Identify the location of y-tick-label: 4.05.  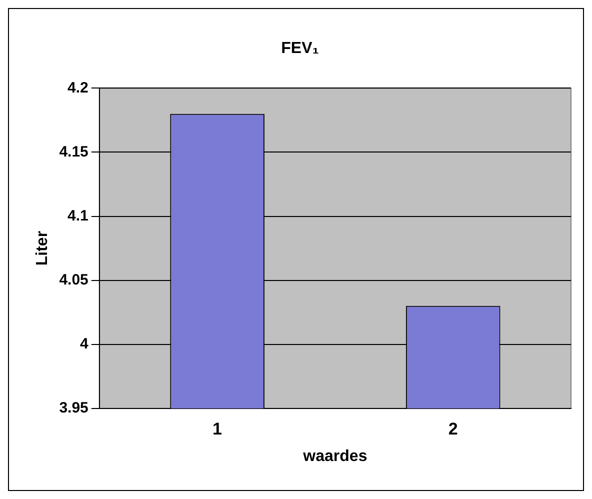
(73, 279).